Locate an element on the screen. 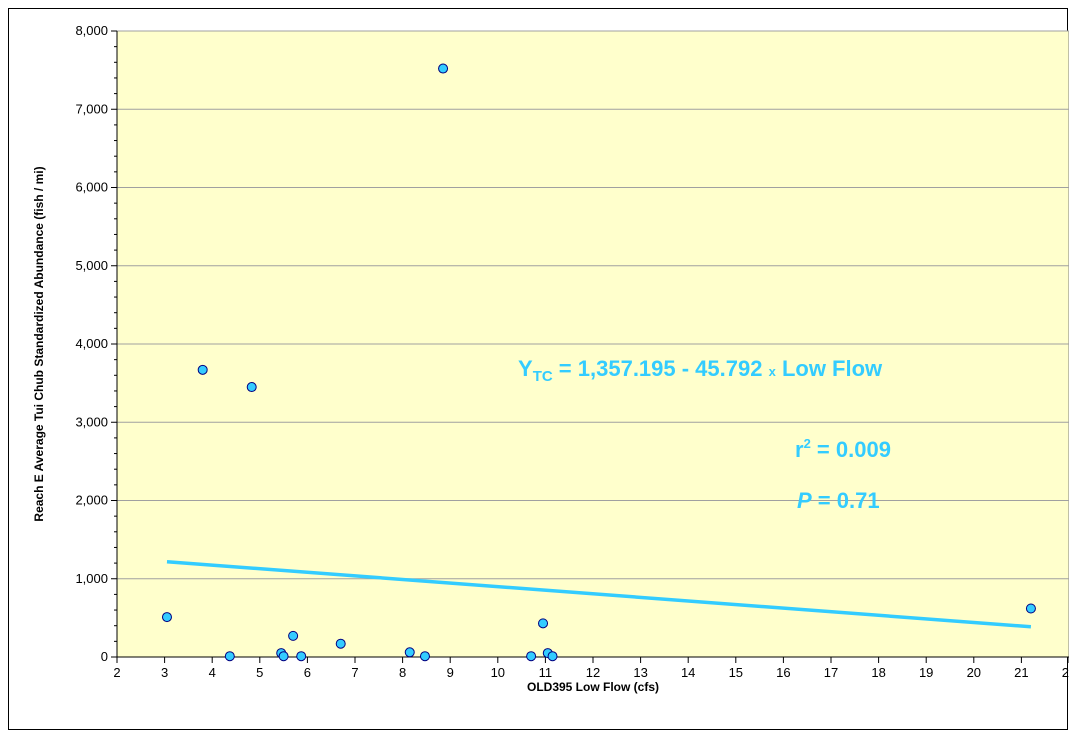 This screenshot has height=740, width=1078. x-tick-label: 12 is located at coordinates (593, 672).